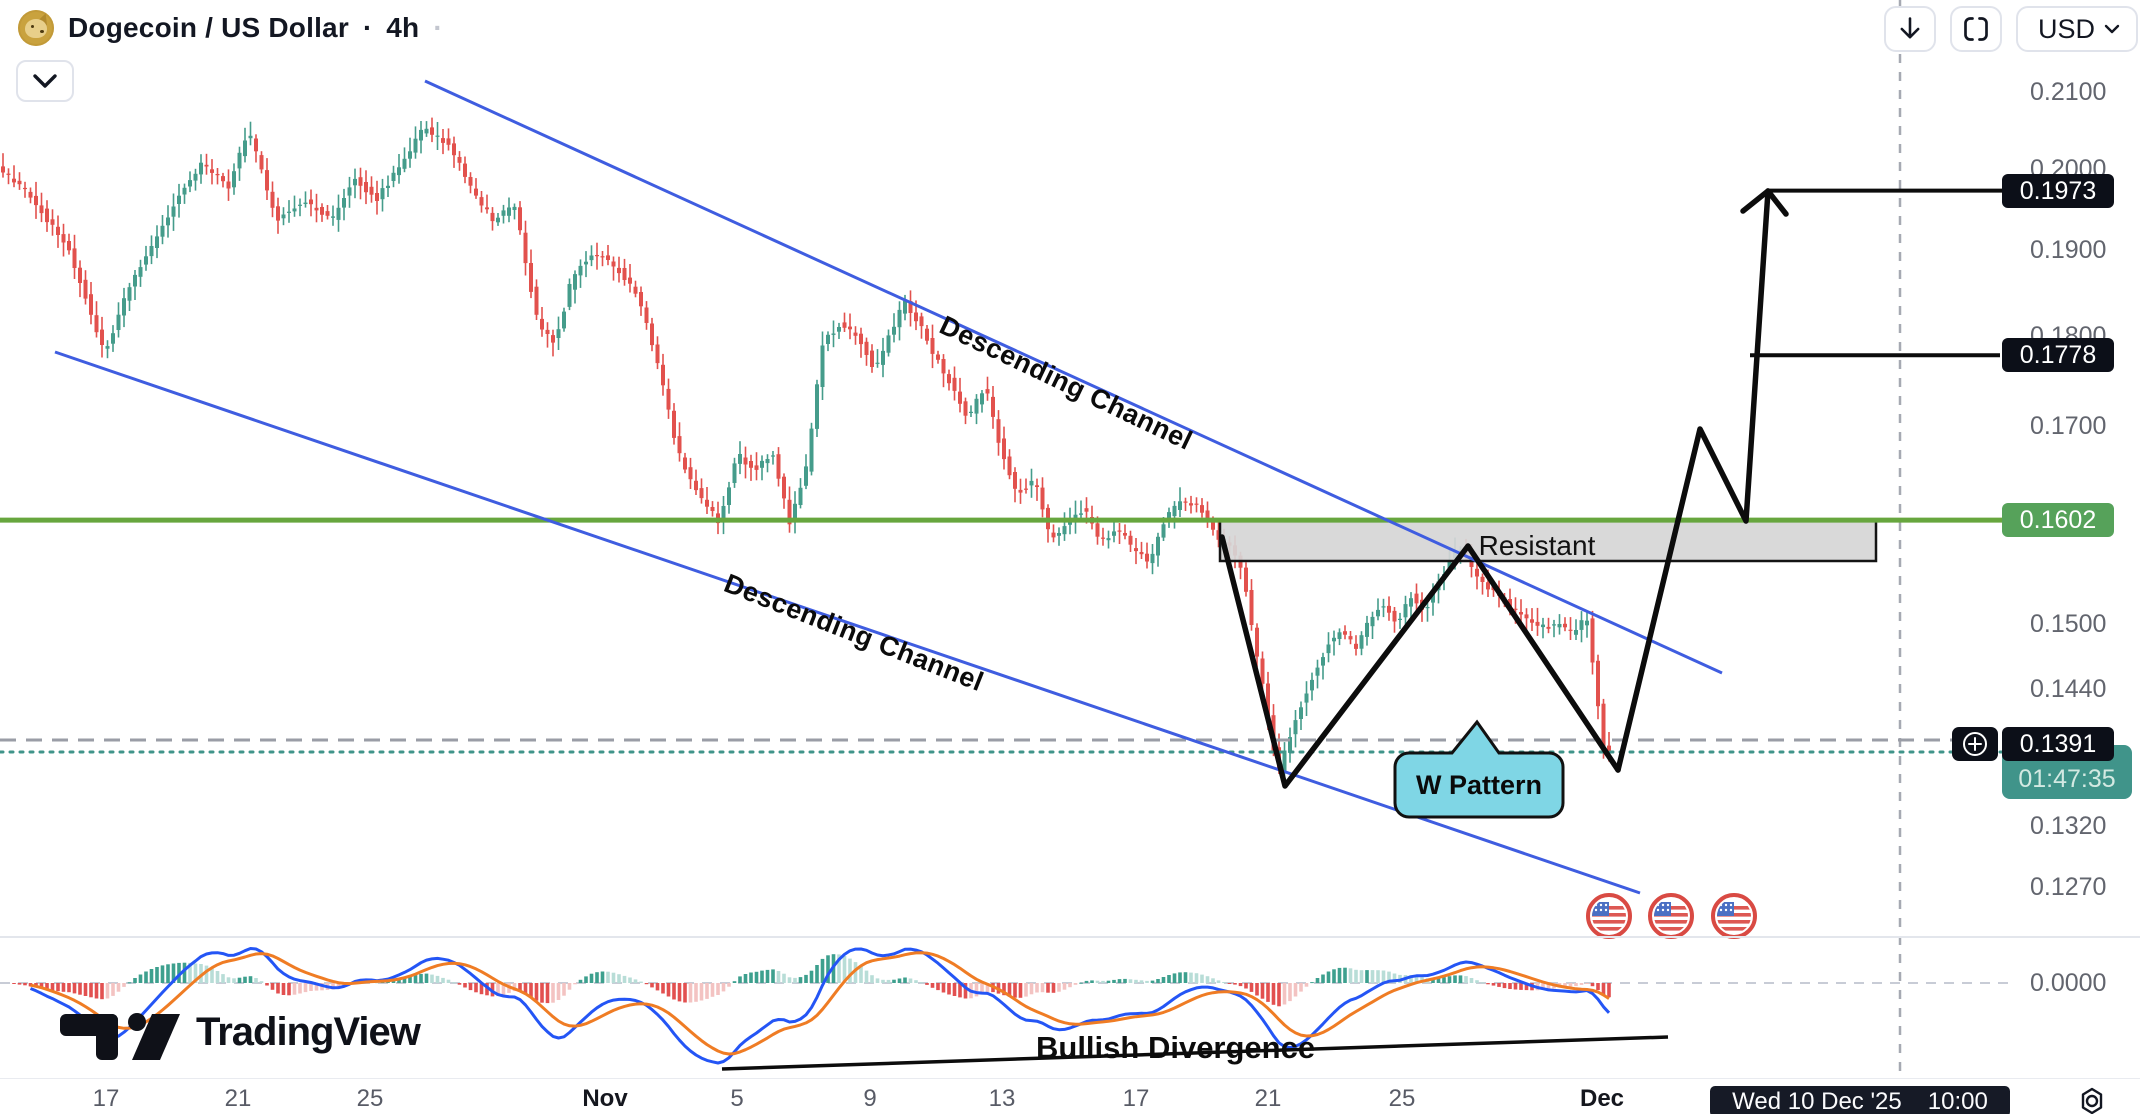 The height and width of the screenshot is (1114, 2140). I want to click on time-axis-label: 5, so click(737, 1098).